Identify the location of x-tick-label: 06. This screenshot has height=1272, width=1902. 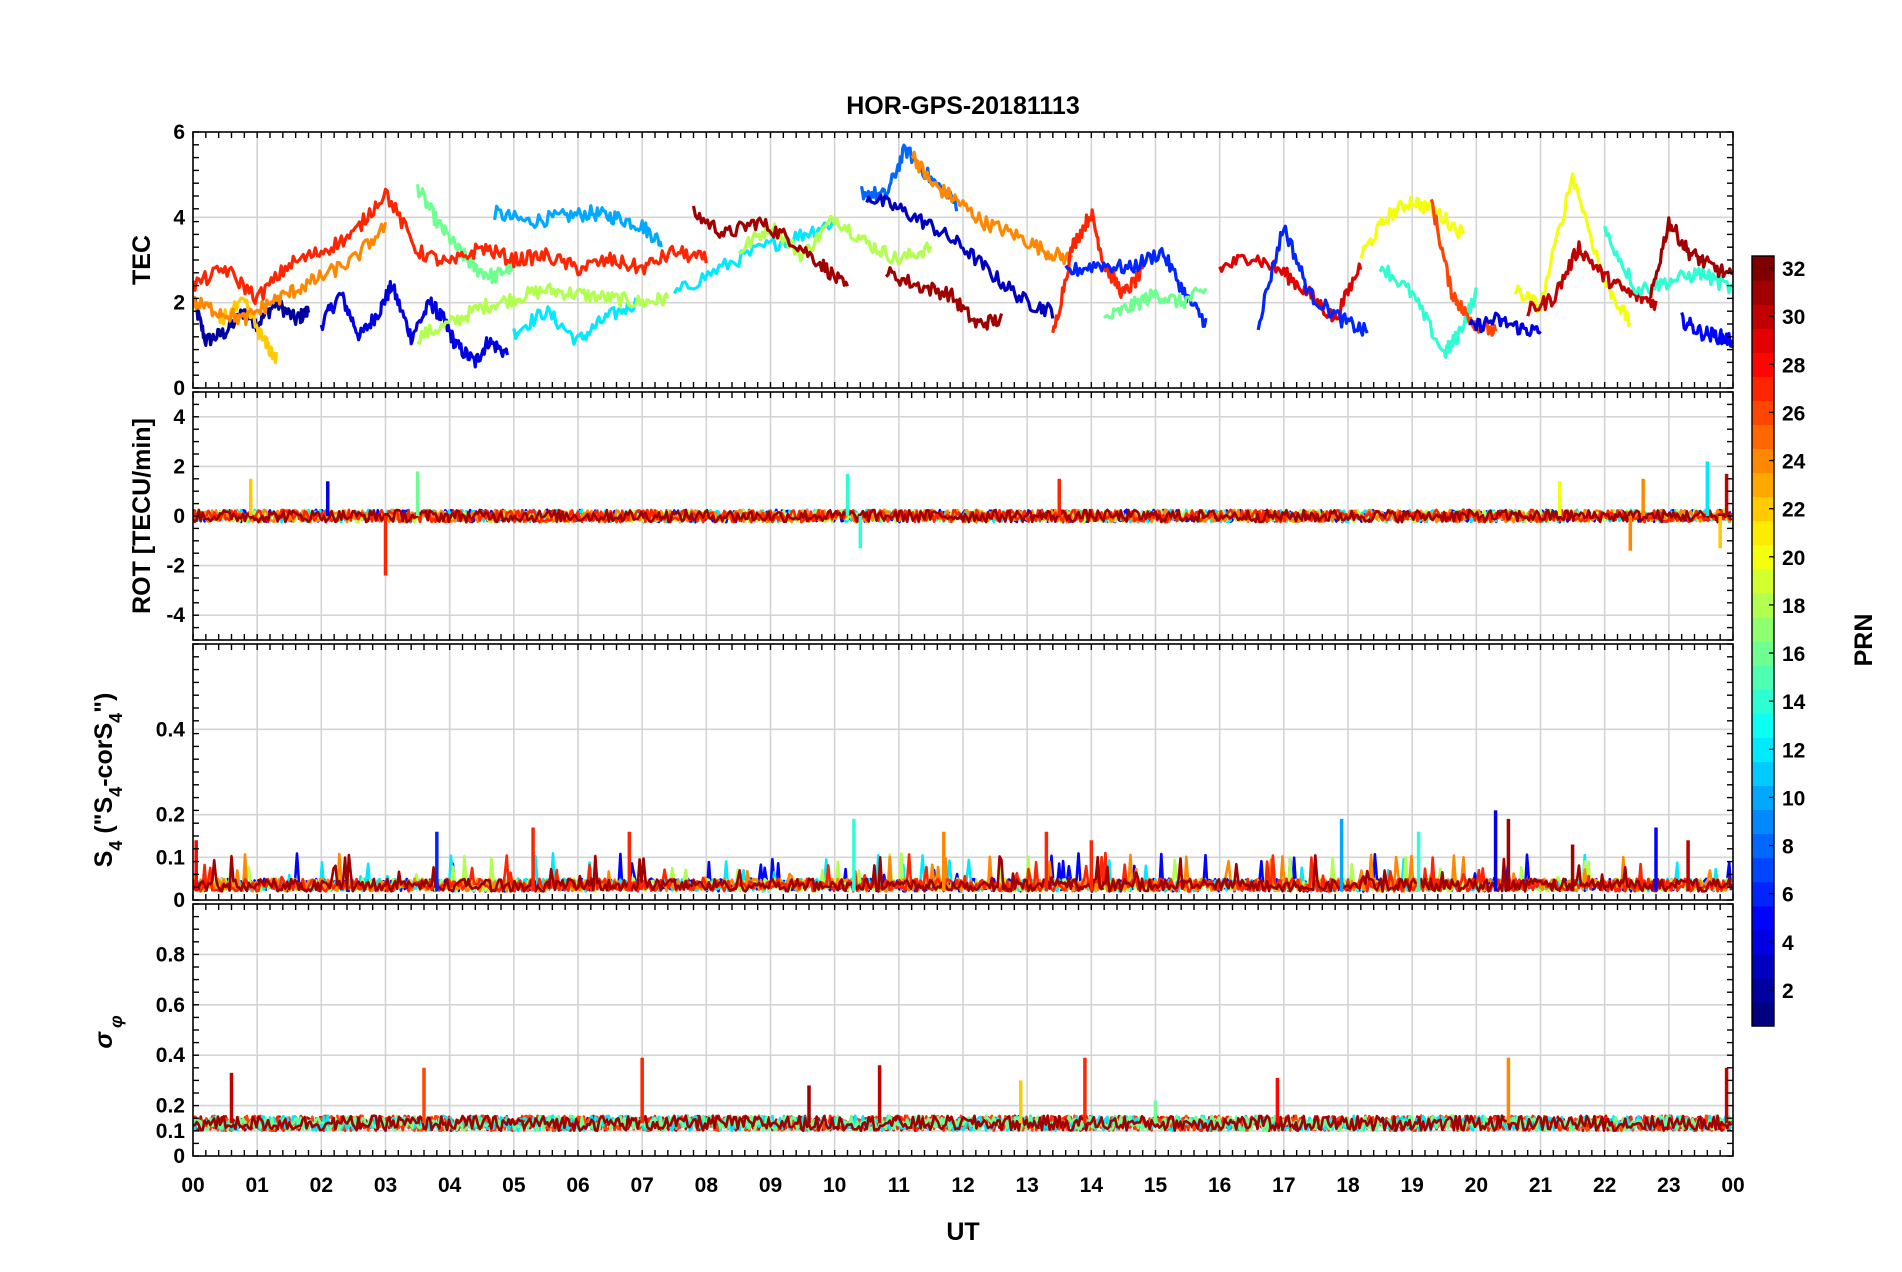
(577, 1185).